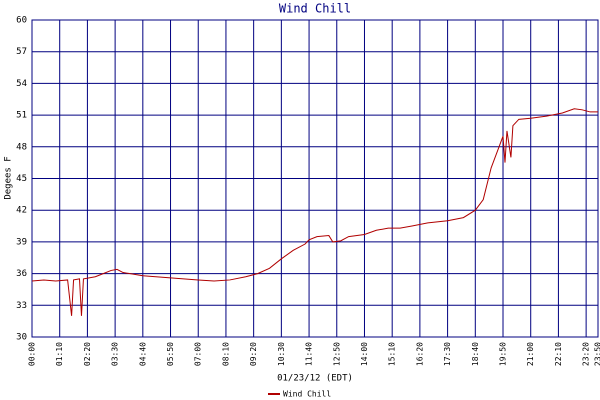 This screenshot has width=600, height=400. Describe the element at coordinates (364, 354) in the screenshot. I see `x-tick-label: 14:00` at that location.